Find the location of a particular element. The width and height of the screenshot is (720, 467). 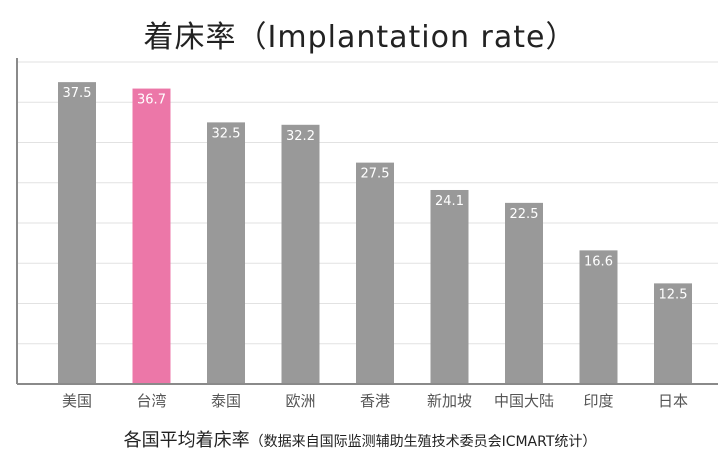

value-label: 36.7 is located at coordinates (151, 100).